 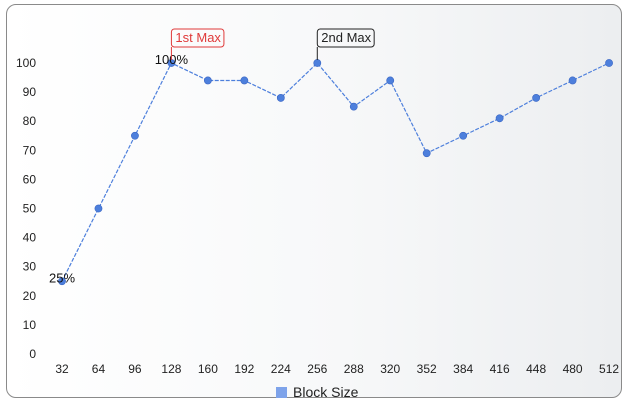 I want to click on x-tick-label: 64, so click(x=99, y=369).